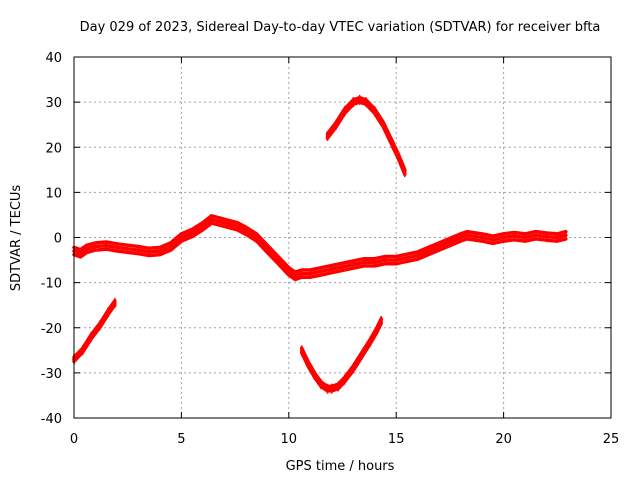 This screenshot has height=480, width=640. I want to click on y-tick-label: -30, so click(51, 374).